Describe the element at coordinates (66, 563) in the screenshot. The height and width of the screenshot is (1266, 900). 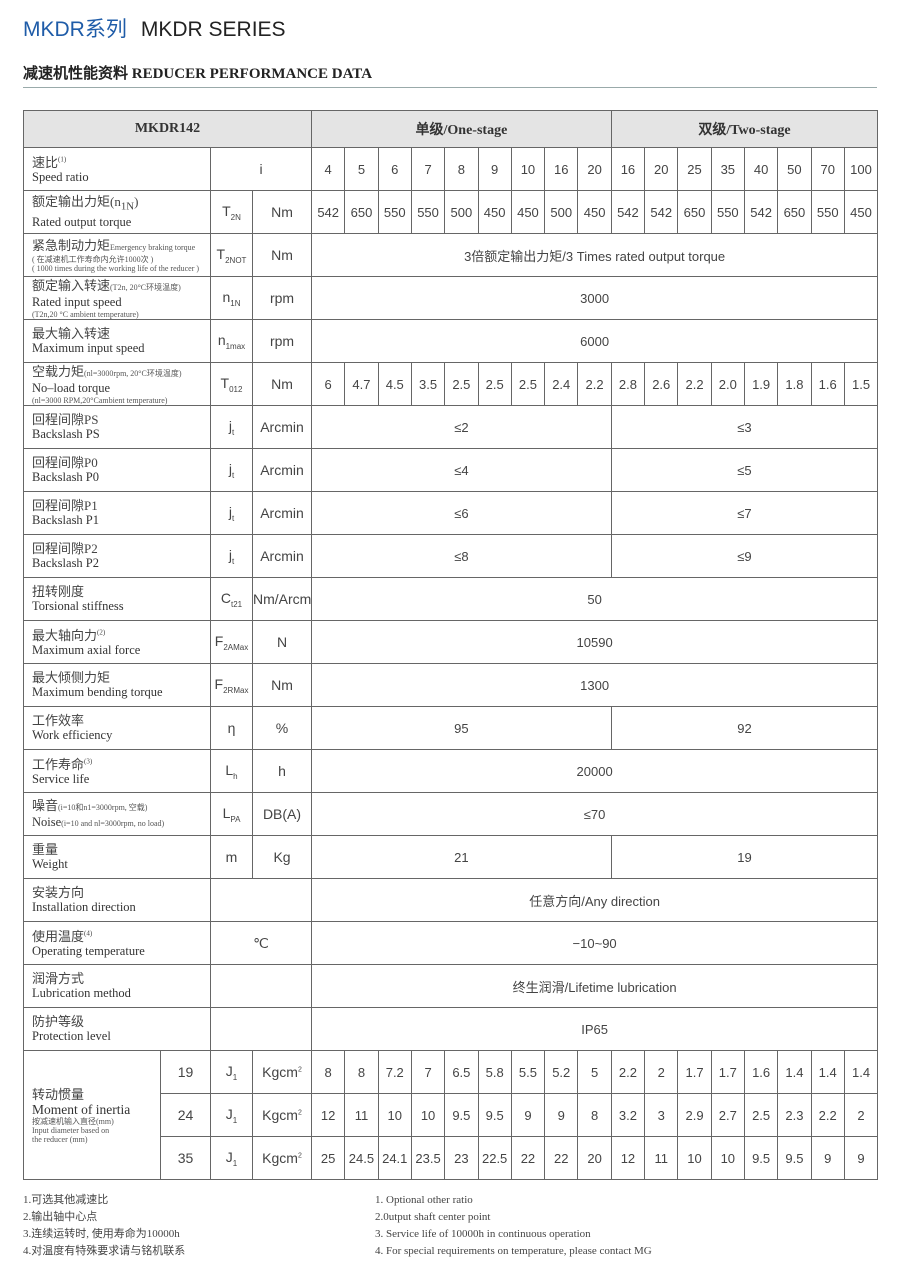
I see `label-en-text: Backslash P2` at that location.